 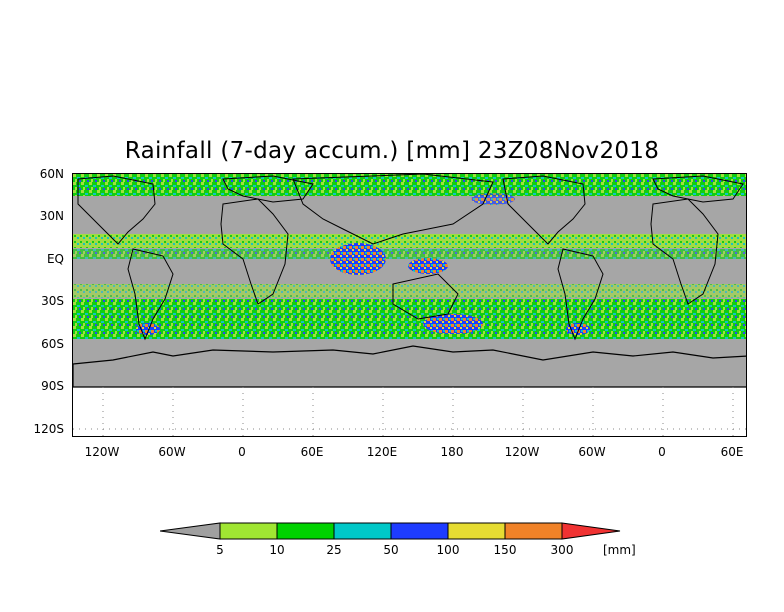 What do you see at coordinates (52, 344) in the screenshot?
I see `y-label-60s: 60S` at bounding box center [52, 344].